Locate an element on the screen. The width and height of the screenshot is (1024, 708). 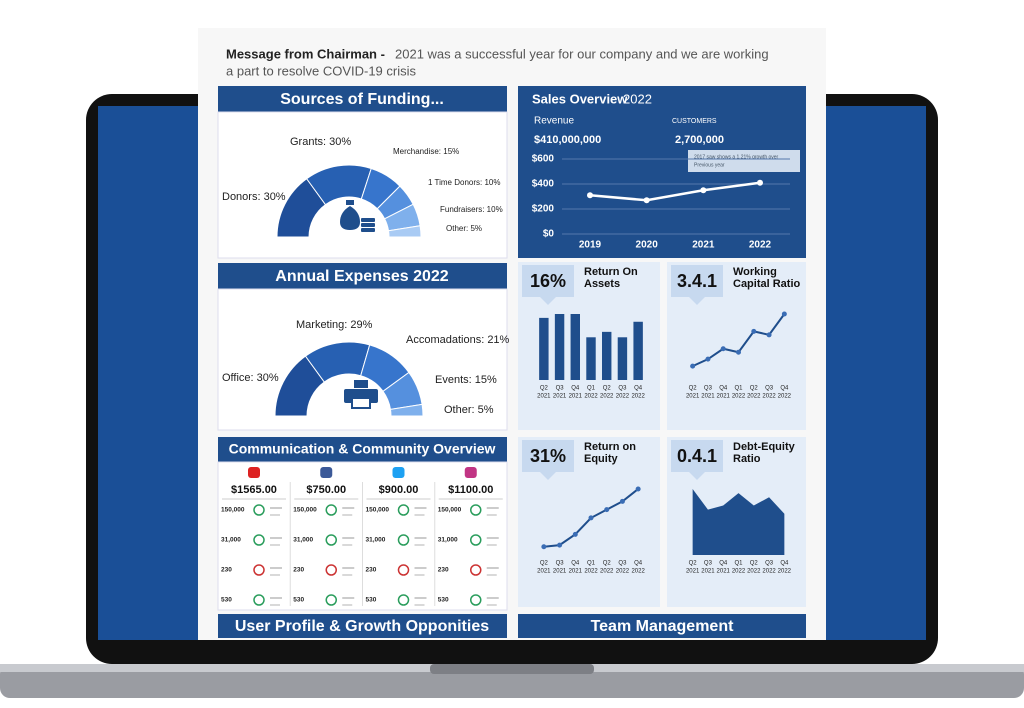
message-text: a part to resolve COVID-19 crisis is located at coordinates (321, 70).